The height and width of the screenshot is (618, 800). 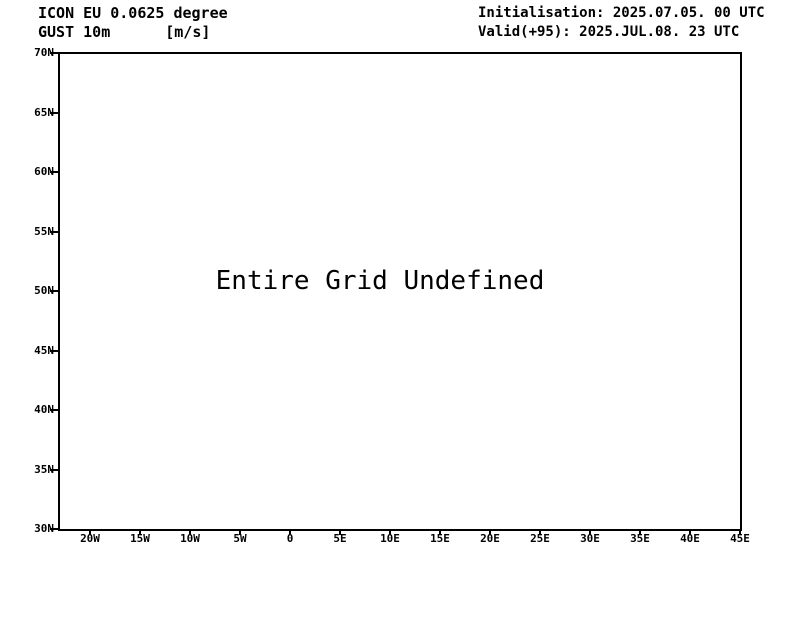 I want to click on x-axis-tick-label: 5E, so click(x=340, y=538).